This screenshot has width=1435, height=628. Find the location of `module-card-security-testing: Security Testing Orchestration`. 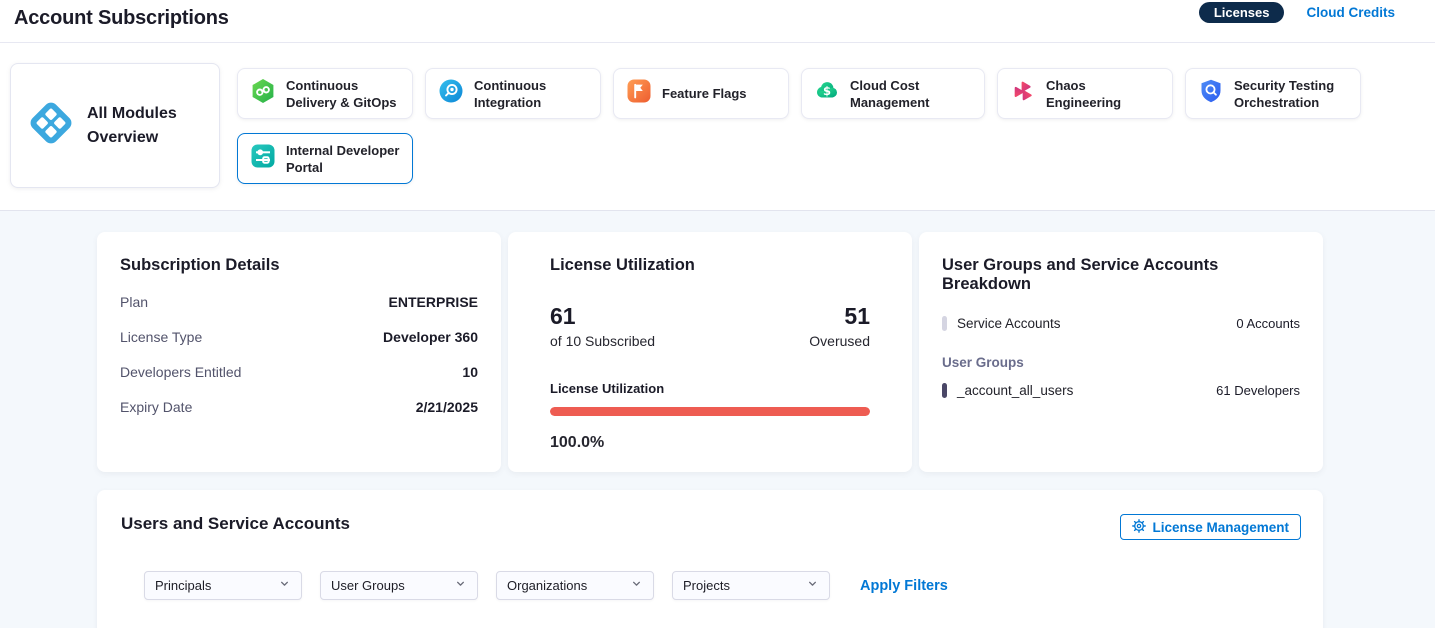

module-card-security-testing: Security Testing Orchestration is located at coordinates (1273, 93).